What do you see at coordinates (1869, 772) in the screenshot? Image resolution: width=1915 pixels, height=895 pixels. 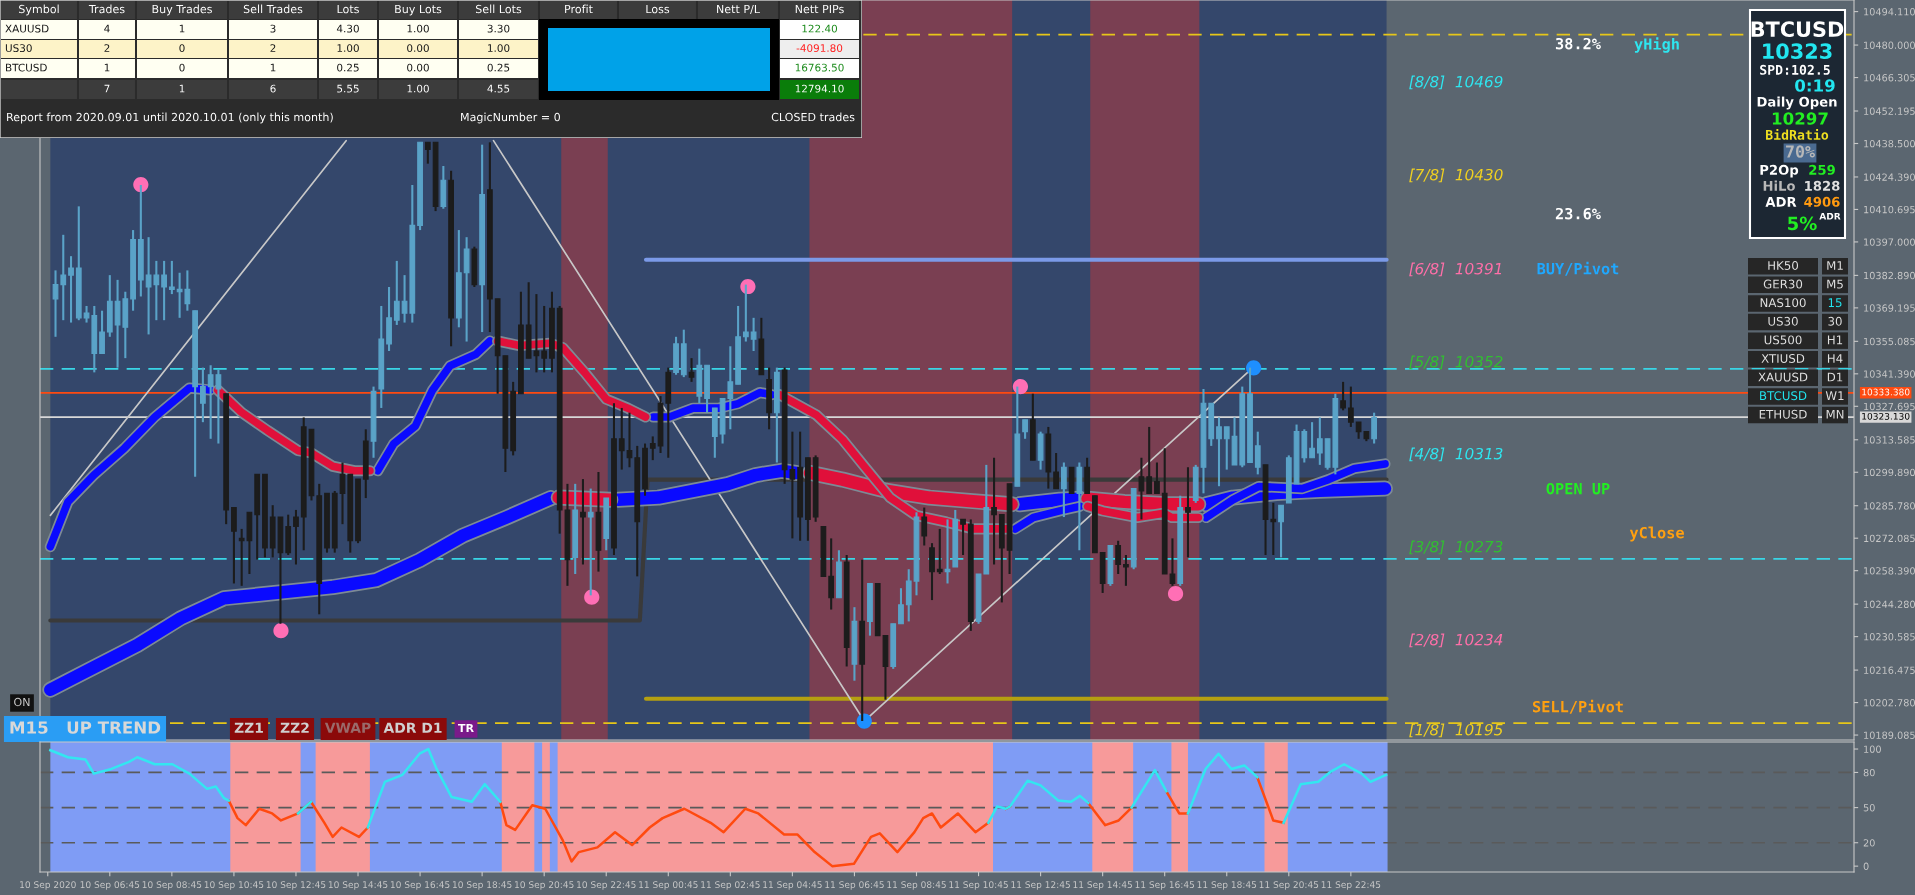 I see `y-tick-label: 80` at bounding box center [1869, 772].